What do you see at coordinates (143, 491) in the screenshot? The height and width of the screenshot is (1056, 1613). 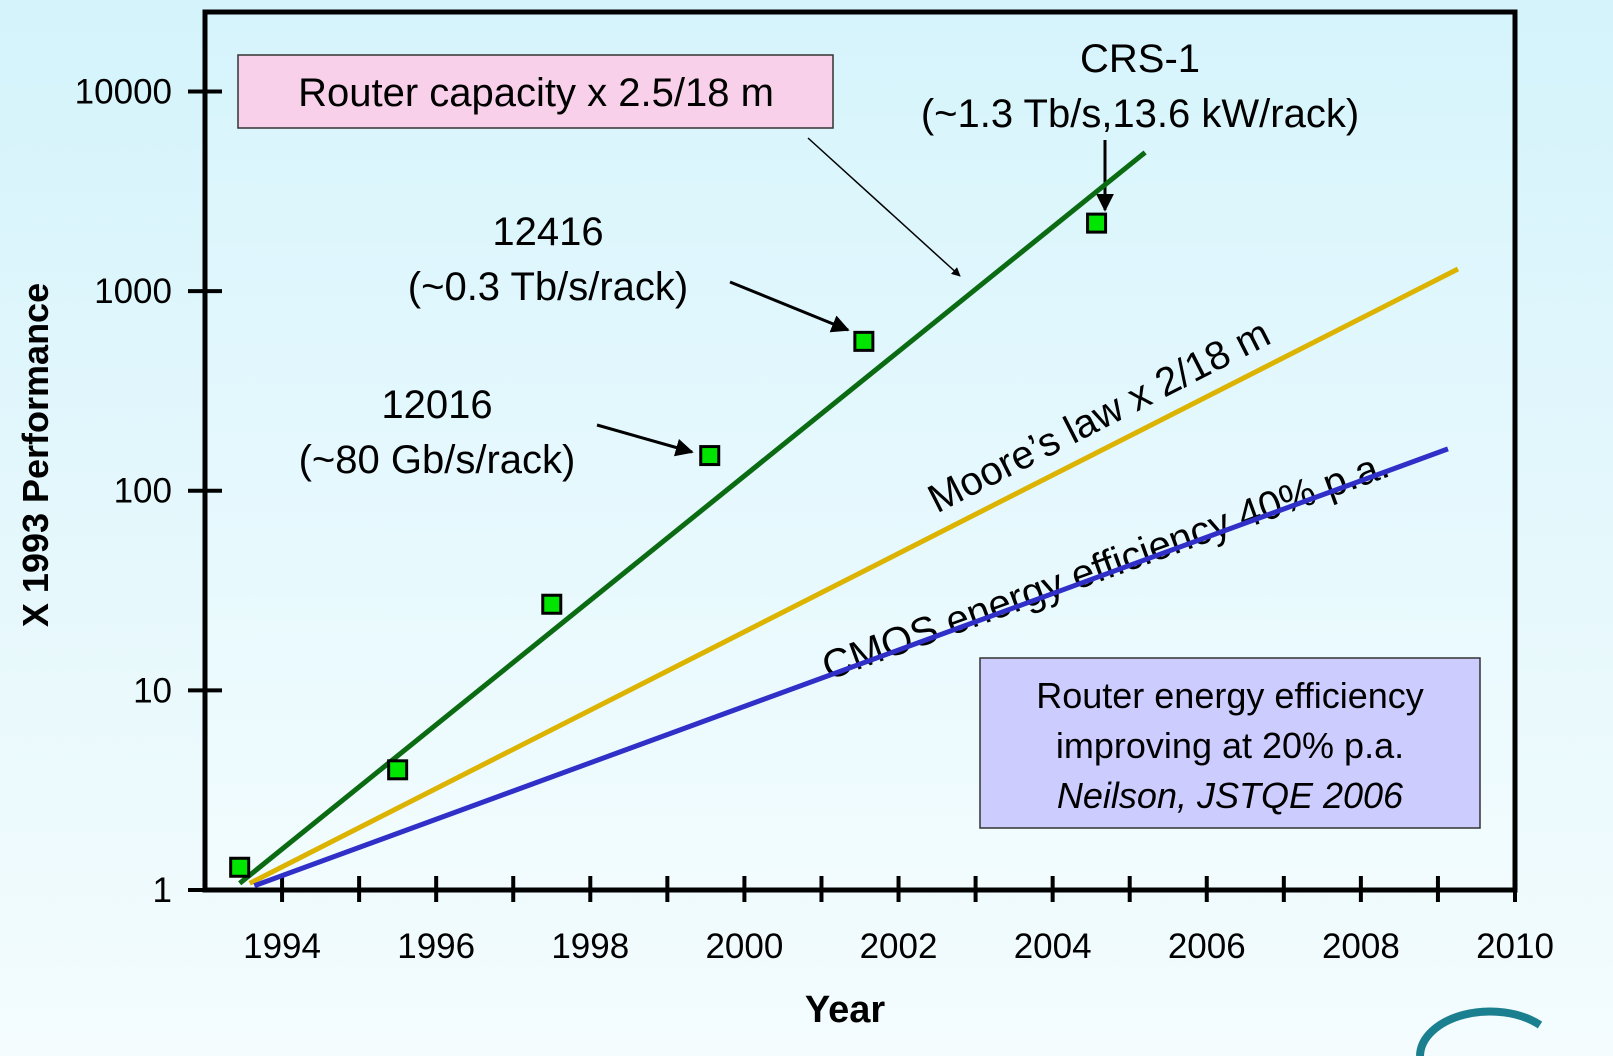 I see `y-tick-label: 100` at bounding box center [143, 491].